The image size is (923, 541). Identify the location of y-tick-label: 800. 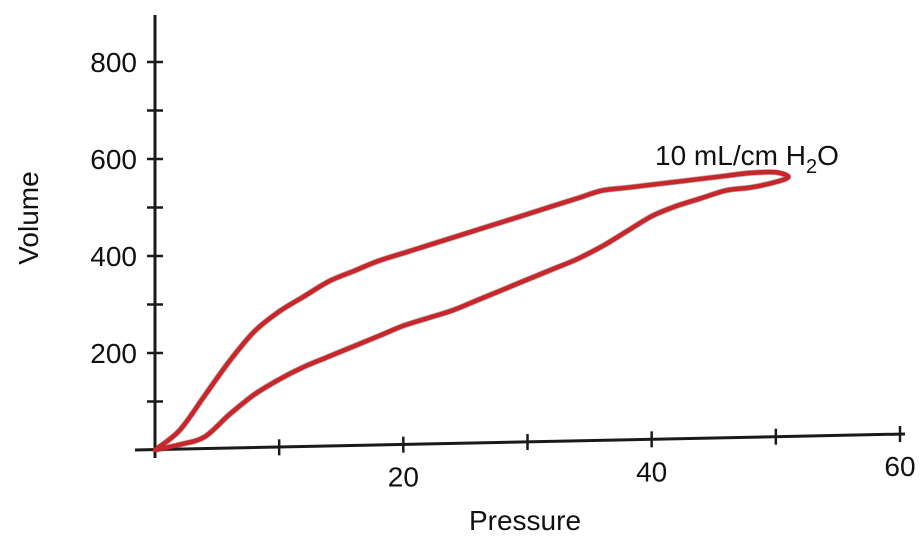
(113, 62).